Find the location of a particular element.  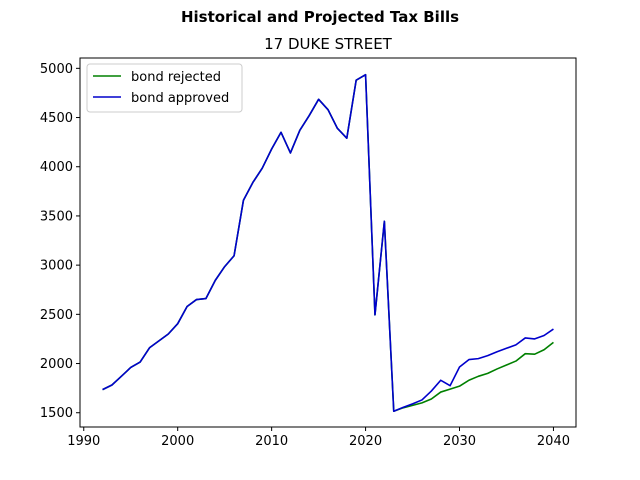

legend-box is located at coordinates (164, 88).